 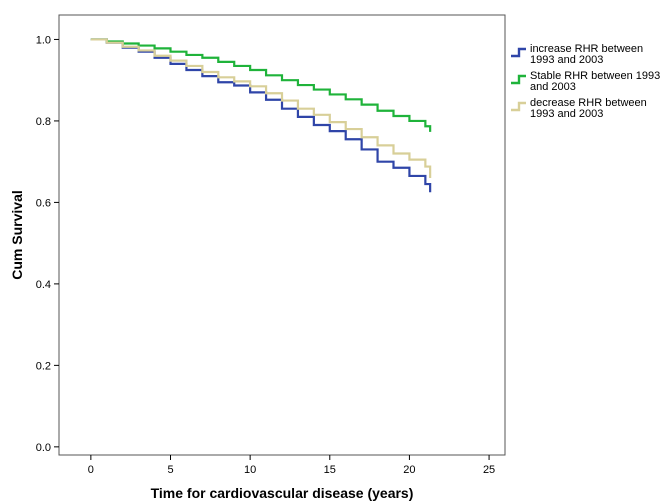 What do you see at coordinates (43, 203) in the screenshot?
I see `y-tick-label: 0.6` at bounding box center [43, 203].